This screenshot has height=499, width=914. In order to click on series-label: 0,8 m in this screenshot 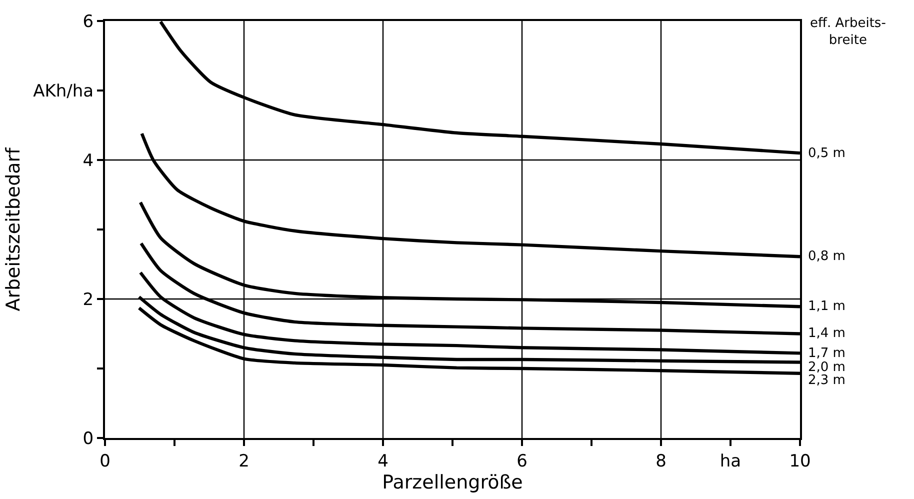, I will do `click(827, 256)`.